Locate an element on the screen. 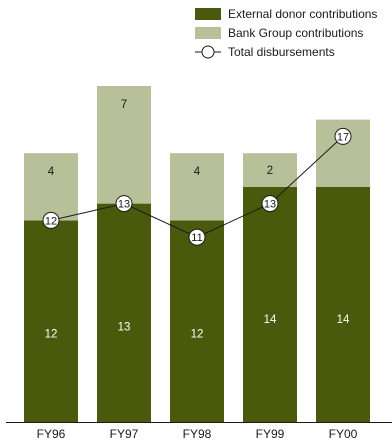  legend-label-external: External donor contributions is located at coordinates (303, 13).